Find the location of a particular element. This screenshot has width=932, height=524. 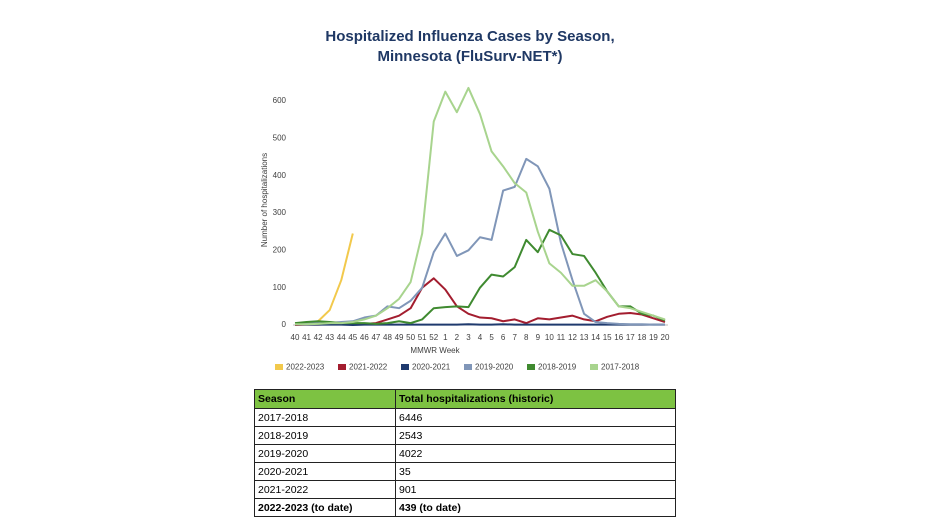

header-cell: Total hospitalizations (historic) is located at coordinates (535, 399).